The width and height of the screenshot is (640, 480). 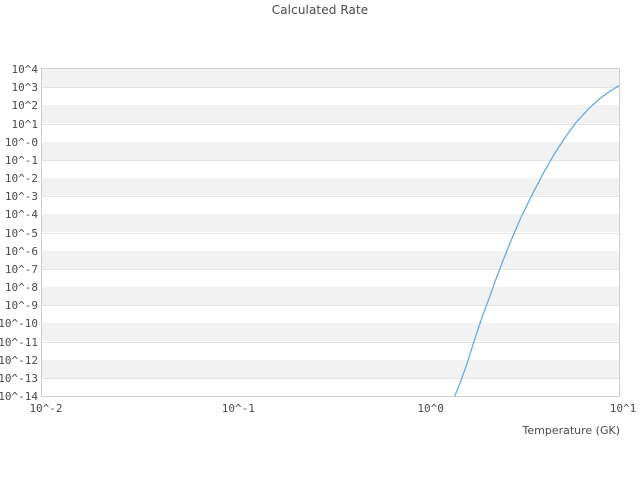 What do you see at coordinates (21, 160) in the screenshot?
I see `y-tick-label: 10^-1` at bounding box center [21, 160].